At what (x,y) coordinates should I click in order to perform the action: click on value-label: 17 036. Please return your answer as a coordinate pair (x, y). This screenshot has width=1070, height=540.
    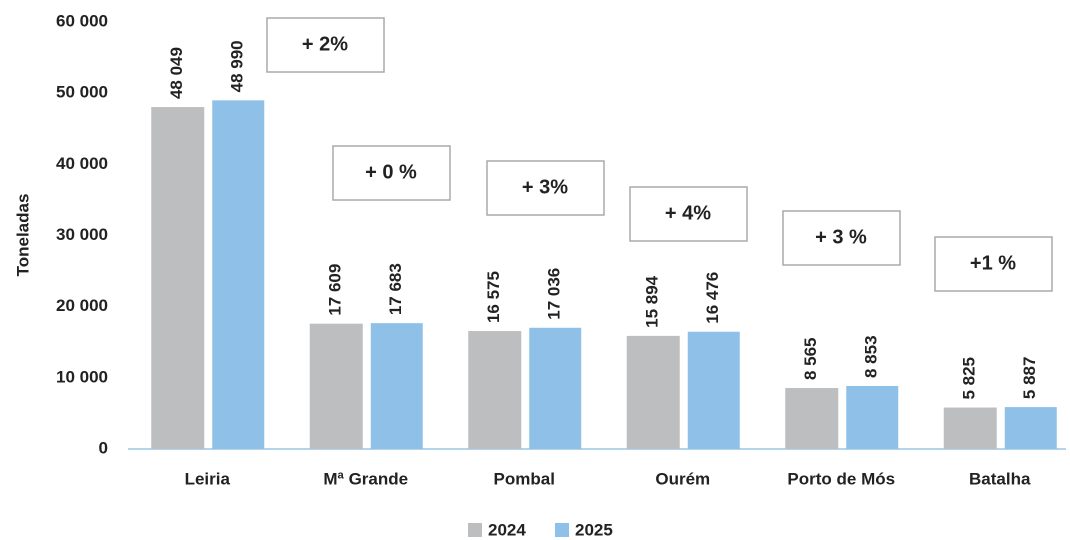
    Looking at the image, I should click on (554, 294).